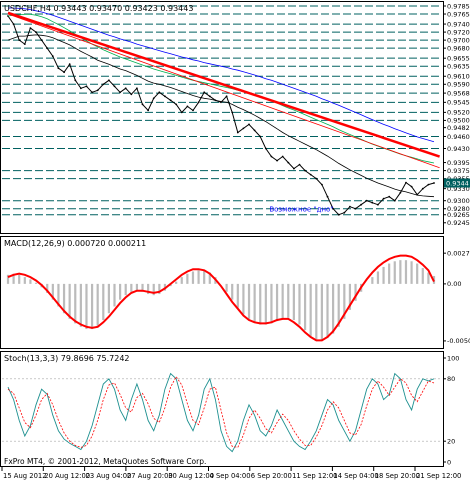 The image size is (470, 480). Describe the element at coordinates (458, 6) in the screenshot. I see `price-tick-label: 0.9785` at that location.